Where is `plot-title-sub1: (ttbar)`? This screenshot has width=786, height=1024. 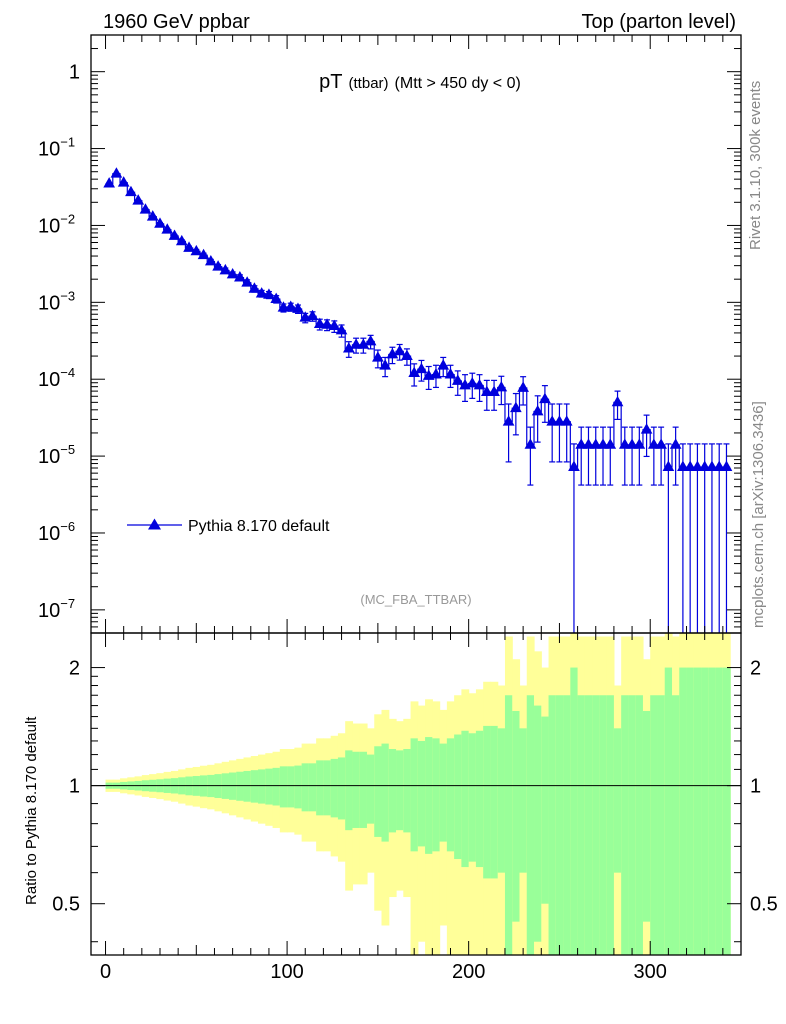 plot-title-sub1: (ttbar) is located at coordinates (369, 83).